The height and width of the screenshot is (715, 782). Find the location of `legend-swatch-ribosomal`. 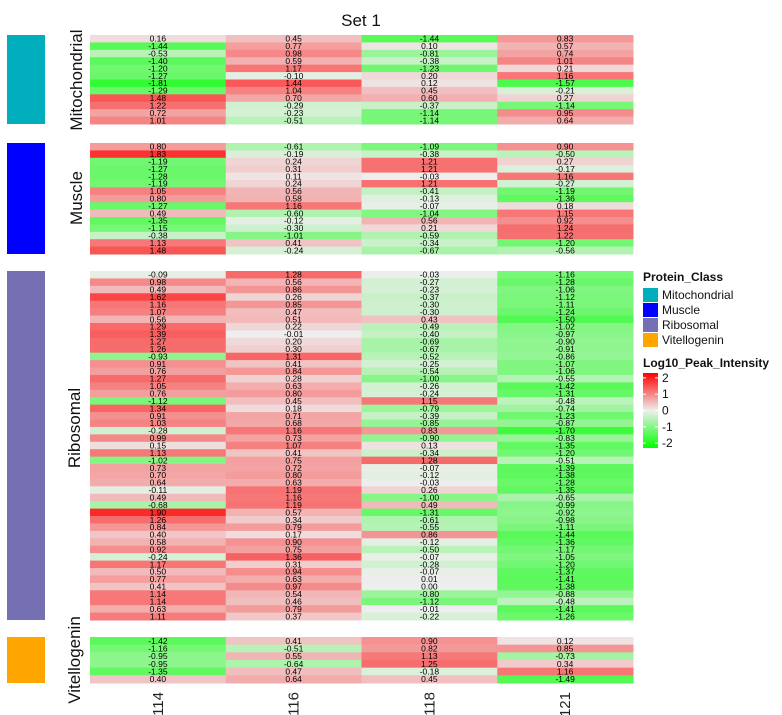

legend-swatch-ribosomal is located at coordinates (650, 325).